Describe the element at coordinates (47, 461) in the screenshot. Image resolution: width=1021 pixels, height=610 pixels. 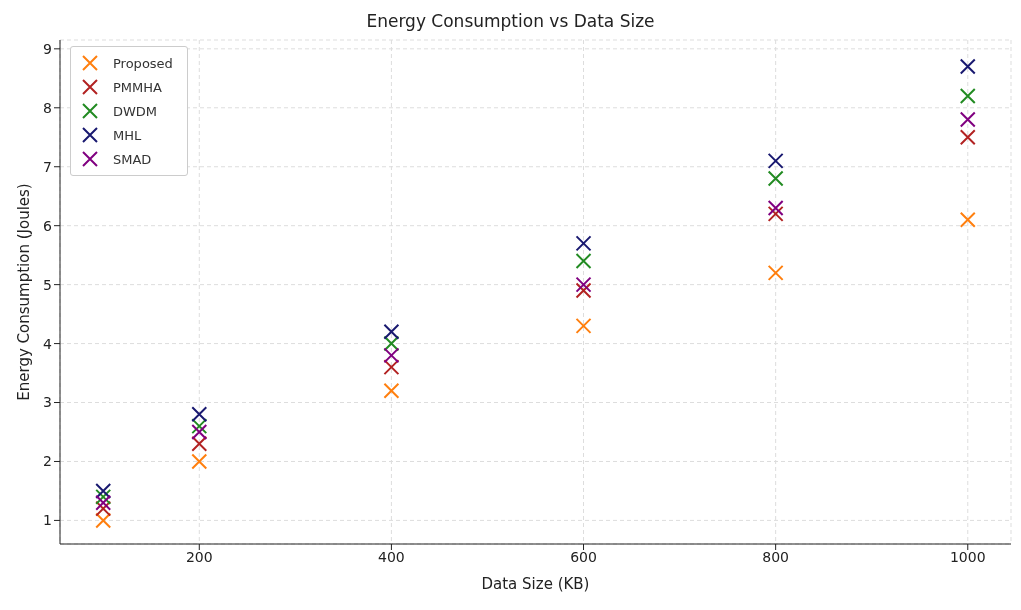
I see `y-tick-label: 2` at that location.